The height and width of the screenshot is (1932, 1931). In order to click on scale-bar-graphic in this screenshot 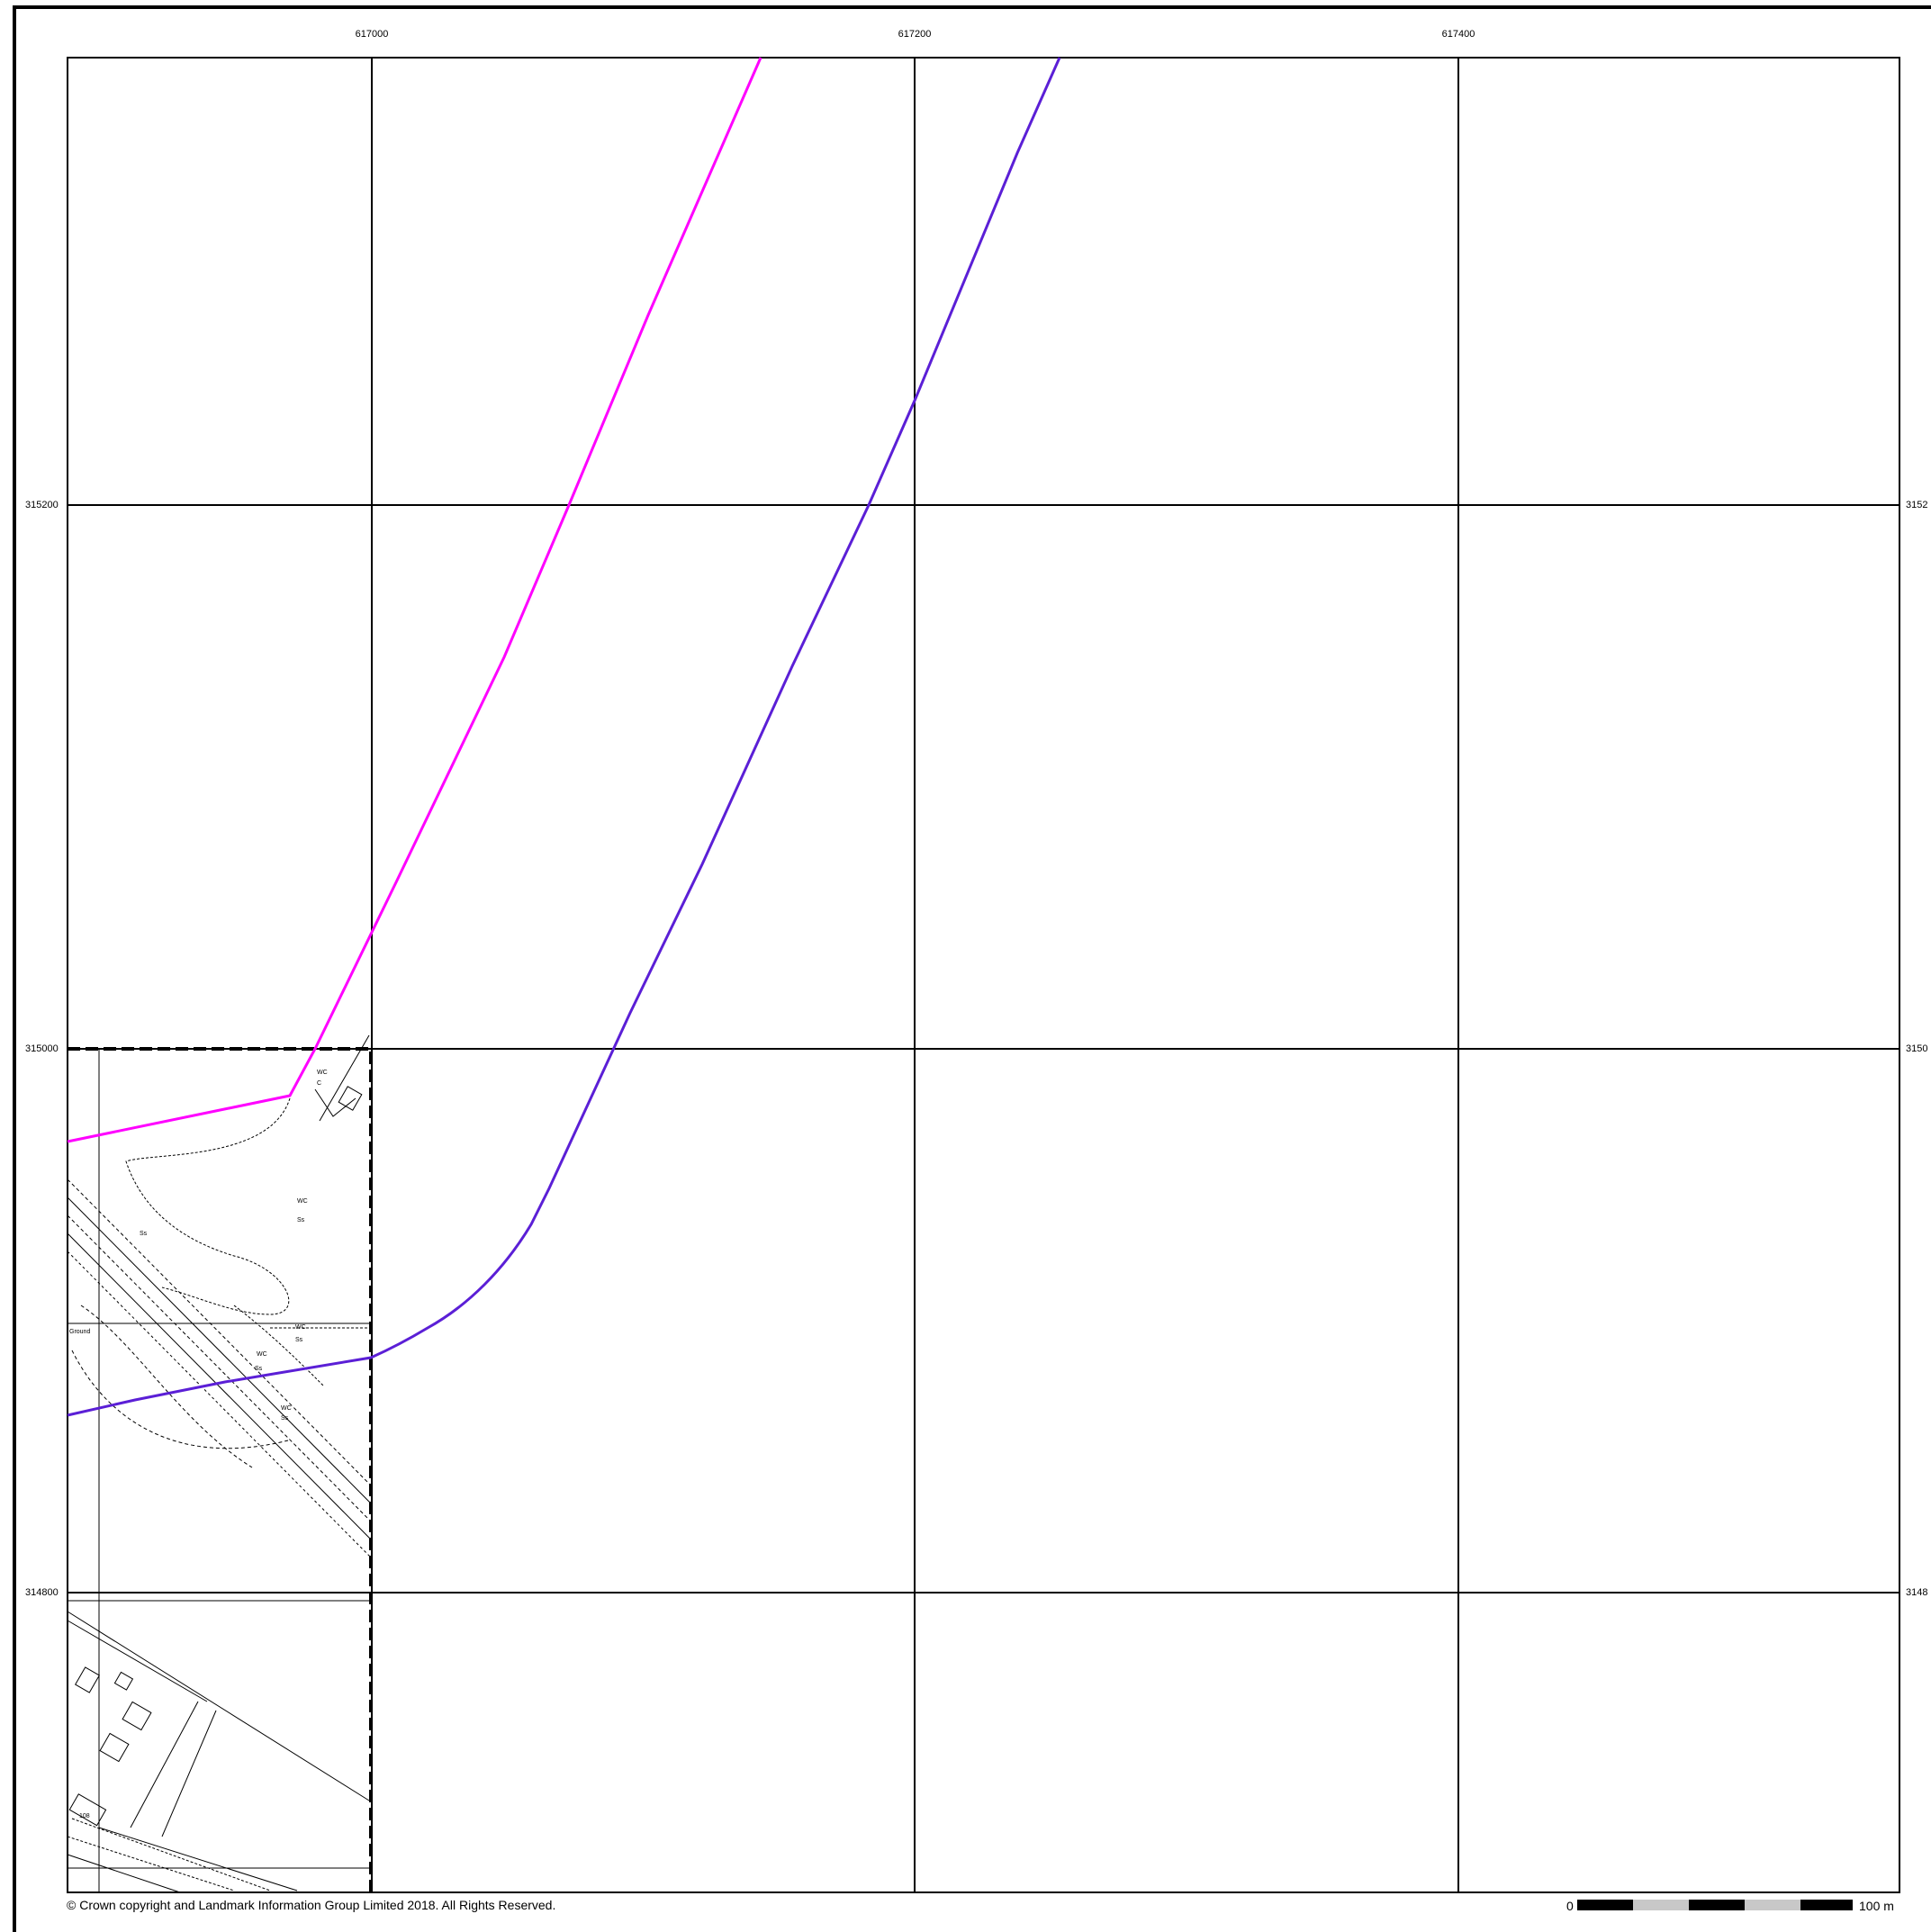, I will do `click(1715, 1905)`.